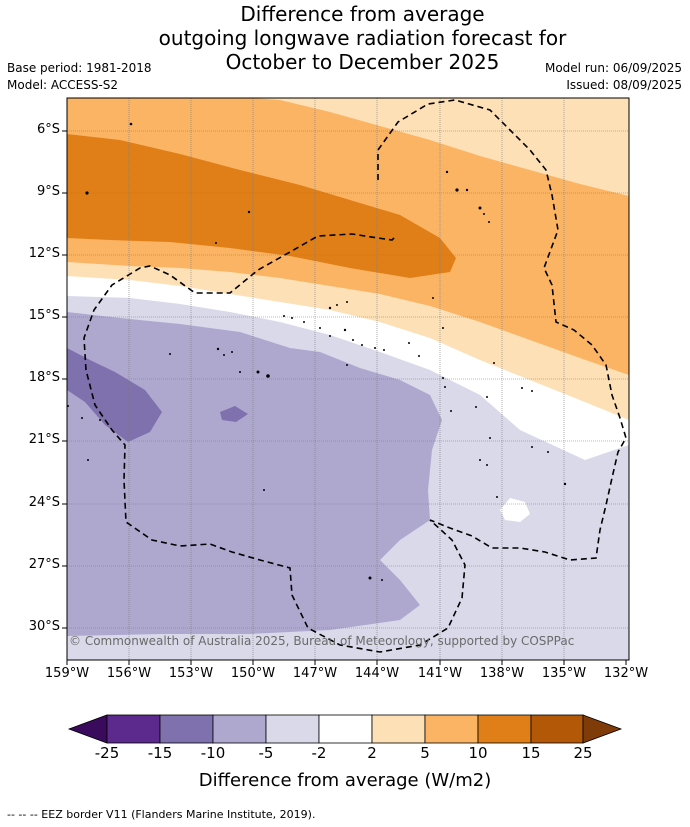 The image size is (690, 827). I want to click on y-tick-label: 18°S, so click(44, 377).